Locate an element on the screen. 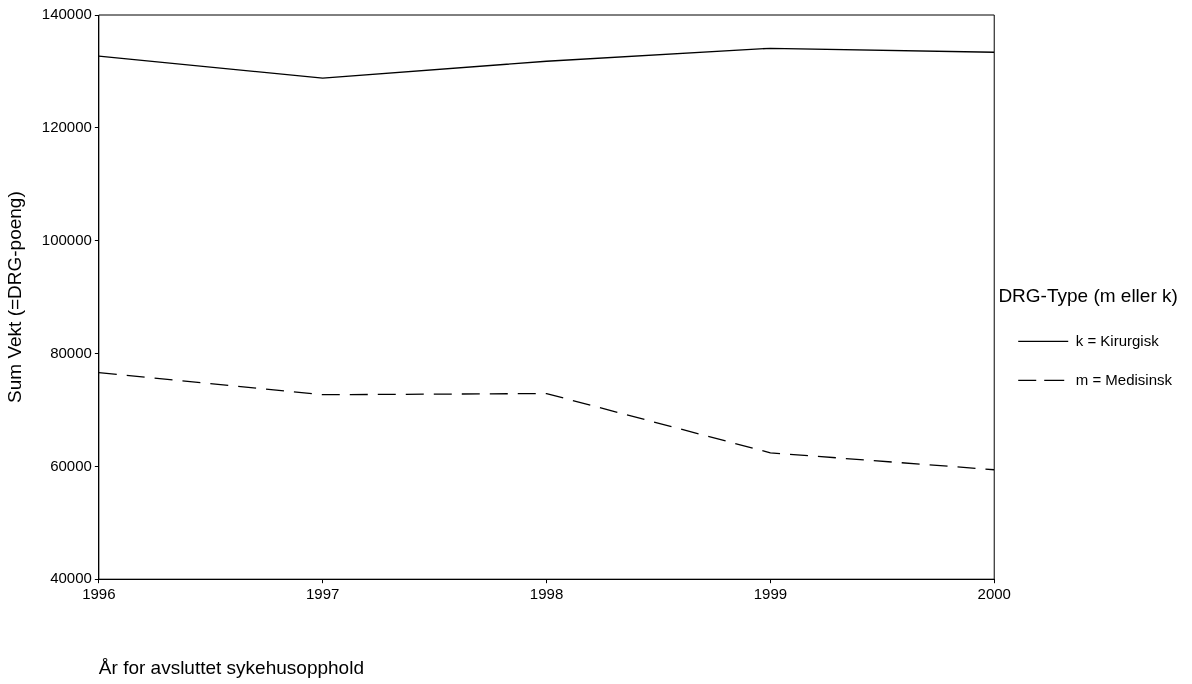  y-tick-label: 140000 is located at coordinates (66, 14).